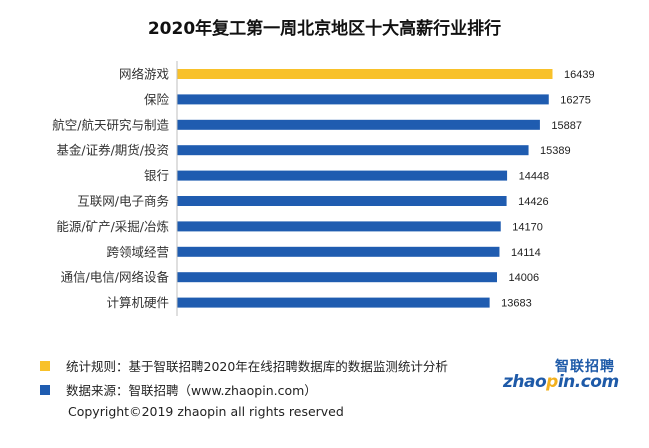 Image resolution: width=649 pixels, height=448 pixels. I want to click on legend-rule: 统计规则：基于智联招聘2020年在线招聘数据库的数据监测统计分析, so click(244, 365).